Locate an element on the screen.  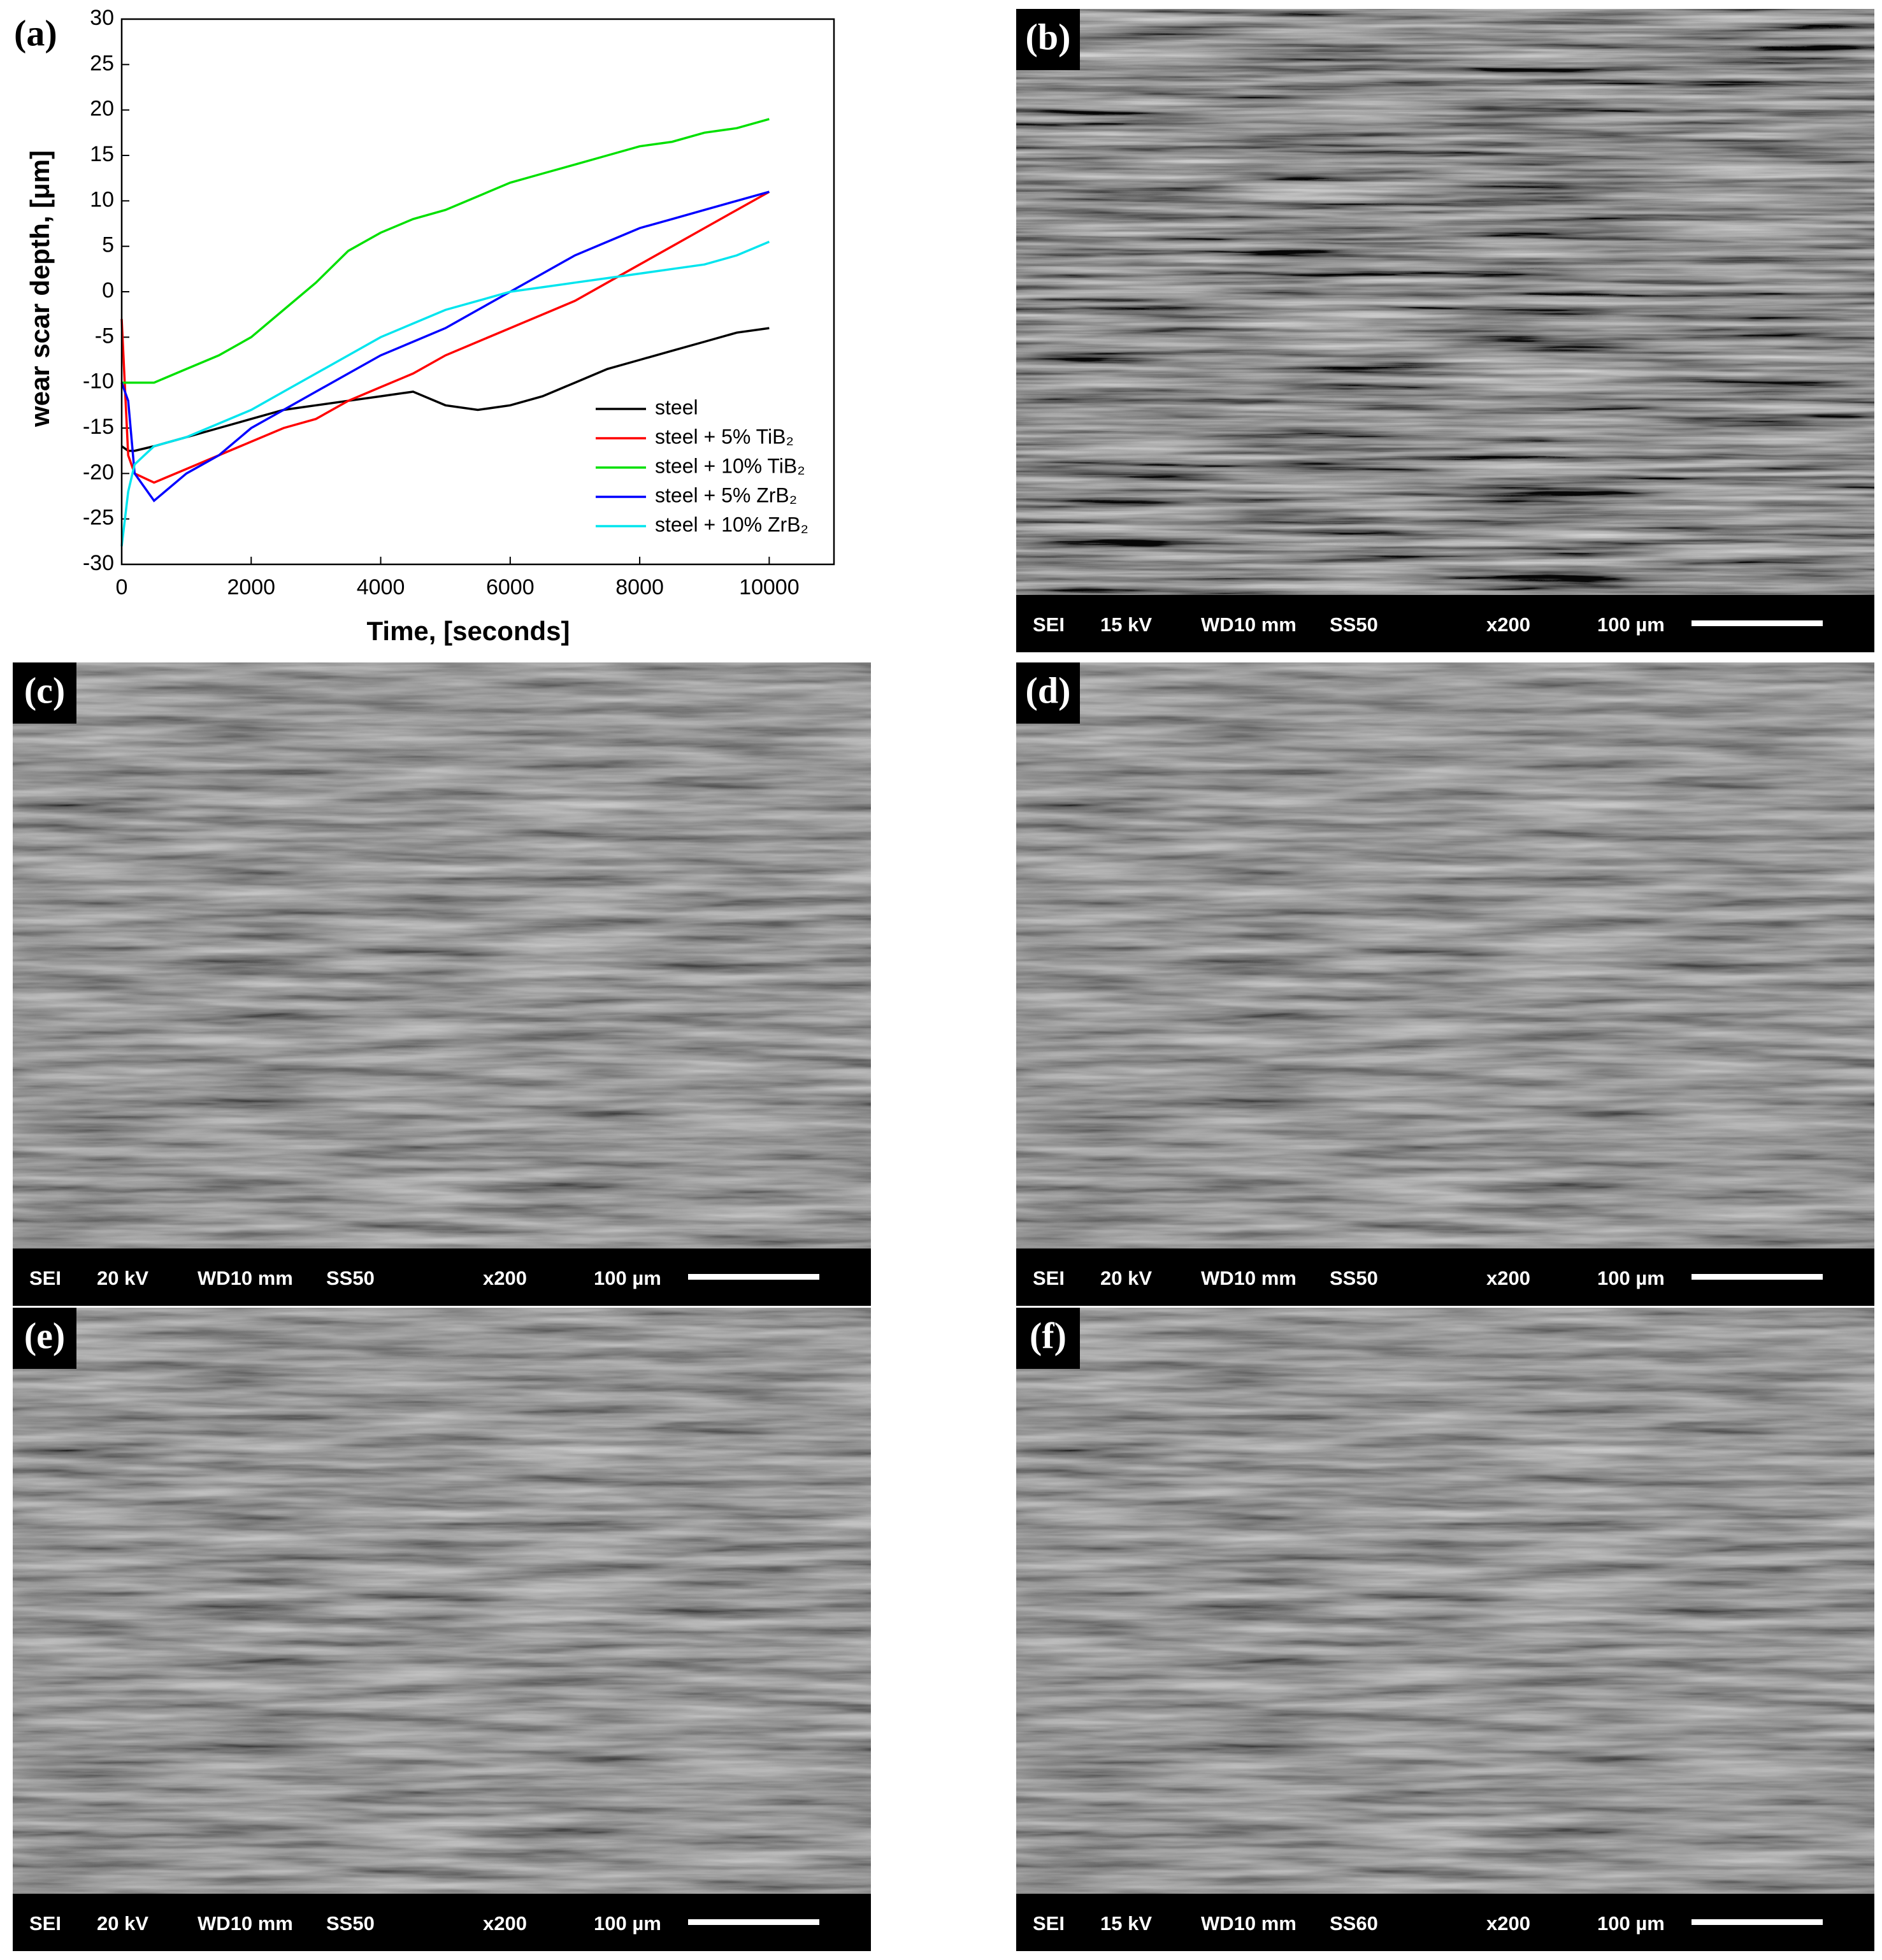
sem-panel: SEI 20 kV WD10 mm SS50 x200 100 µm (d) is located at coordinates (1445, 984).